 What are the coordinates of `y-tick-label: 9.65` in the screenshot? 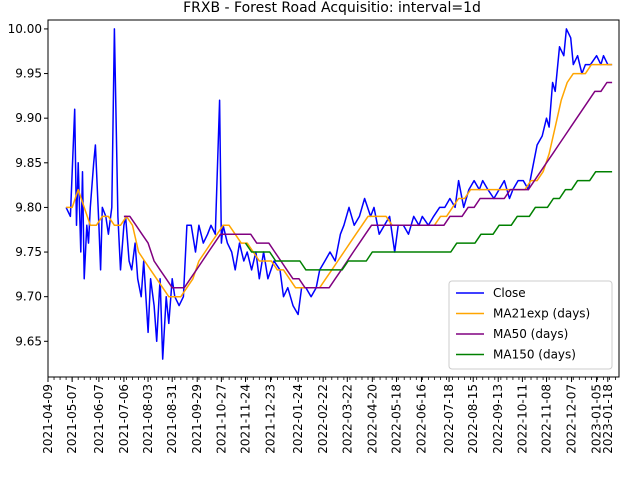 It's located at (28, 341).